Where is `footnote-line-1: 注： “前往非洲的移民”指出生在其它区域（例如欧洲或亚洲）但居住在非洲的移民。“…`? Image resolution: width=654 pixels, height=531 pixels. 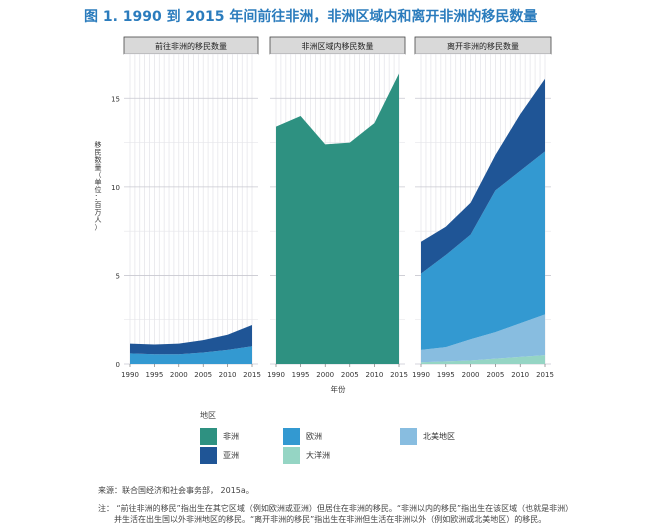
footnote-line-1: 注： “前往非洲的移民”指出生在其它区域（例如欧洲或亚洲）但居住在非洲的移民。“… is located at coordinates (336, 508).